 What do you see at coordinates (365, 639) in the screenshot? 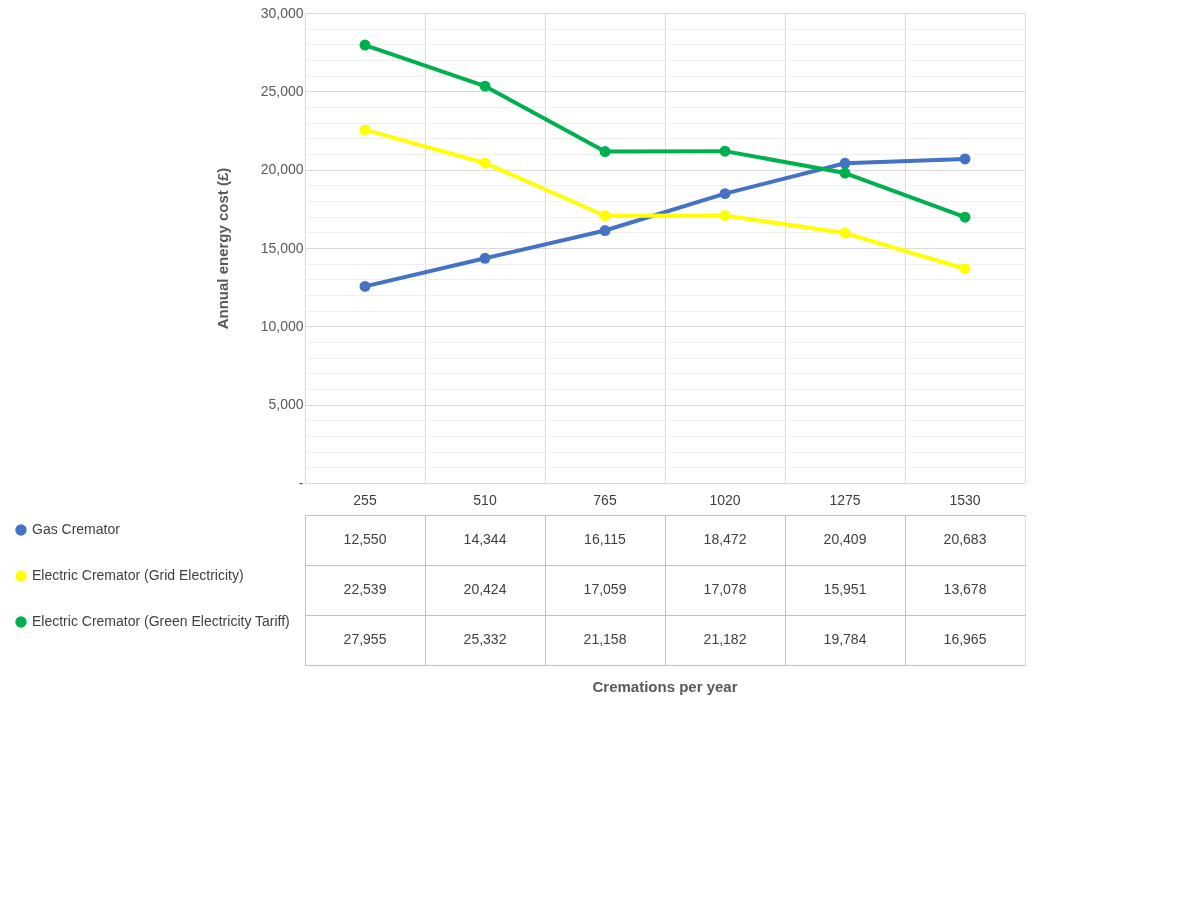
I see `data-label: 27,955` at bounding box center [365, 639].